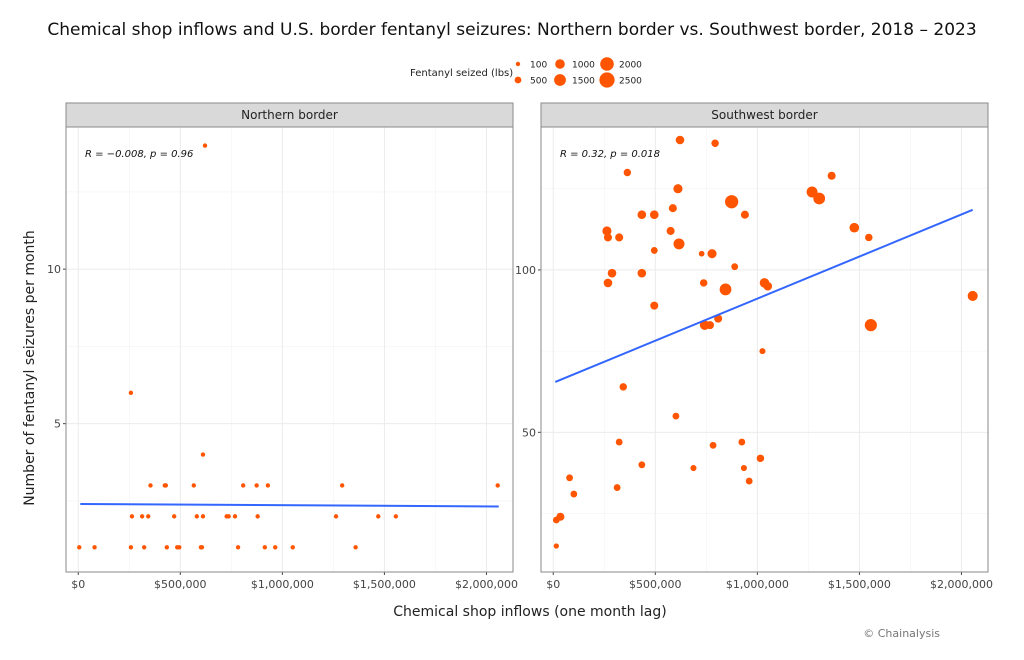  I want to click on southwest-y-tick-label: 100, so click(525, 270).